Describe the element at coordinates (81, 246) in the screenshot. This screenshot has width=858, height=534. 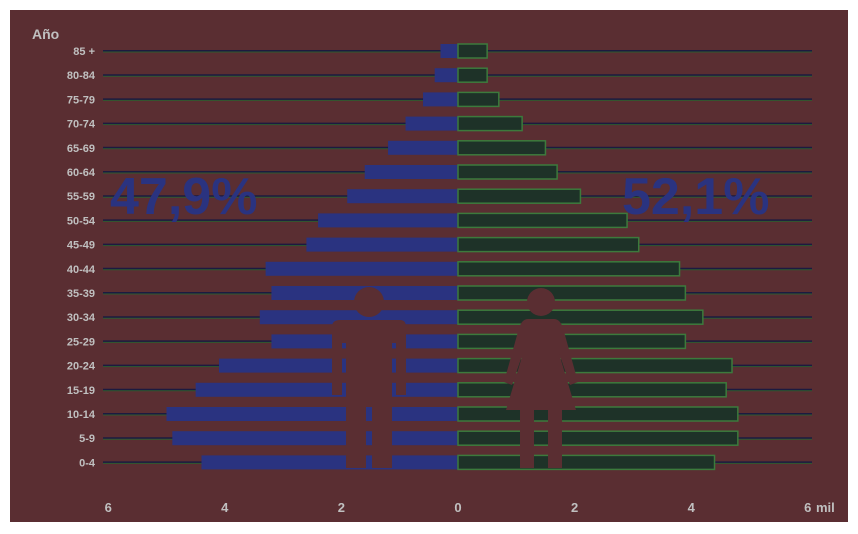
I see `y-tick-label: 45-49` at that location.